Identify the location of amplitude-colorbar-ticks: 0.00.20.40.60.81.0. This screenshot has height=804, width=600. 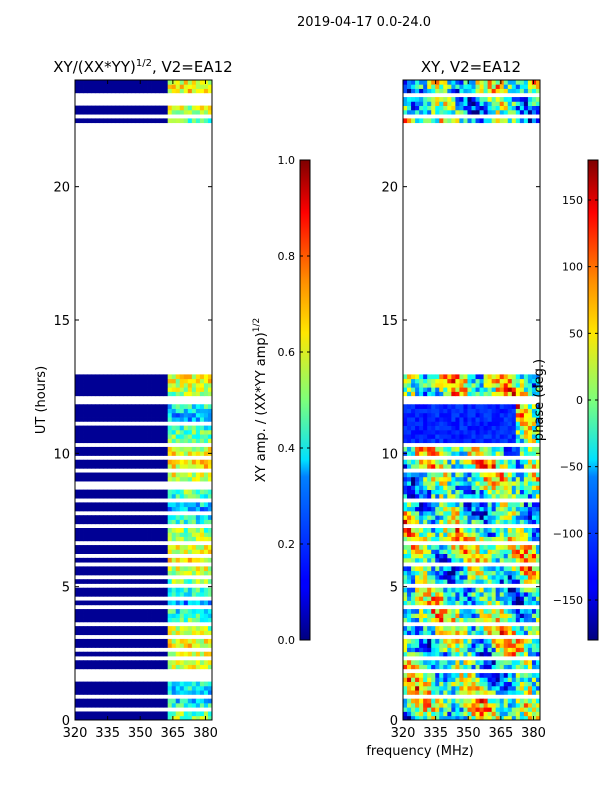
(294, 400).